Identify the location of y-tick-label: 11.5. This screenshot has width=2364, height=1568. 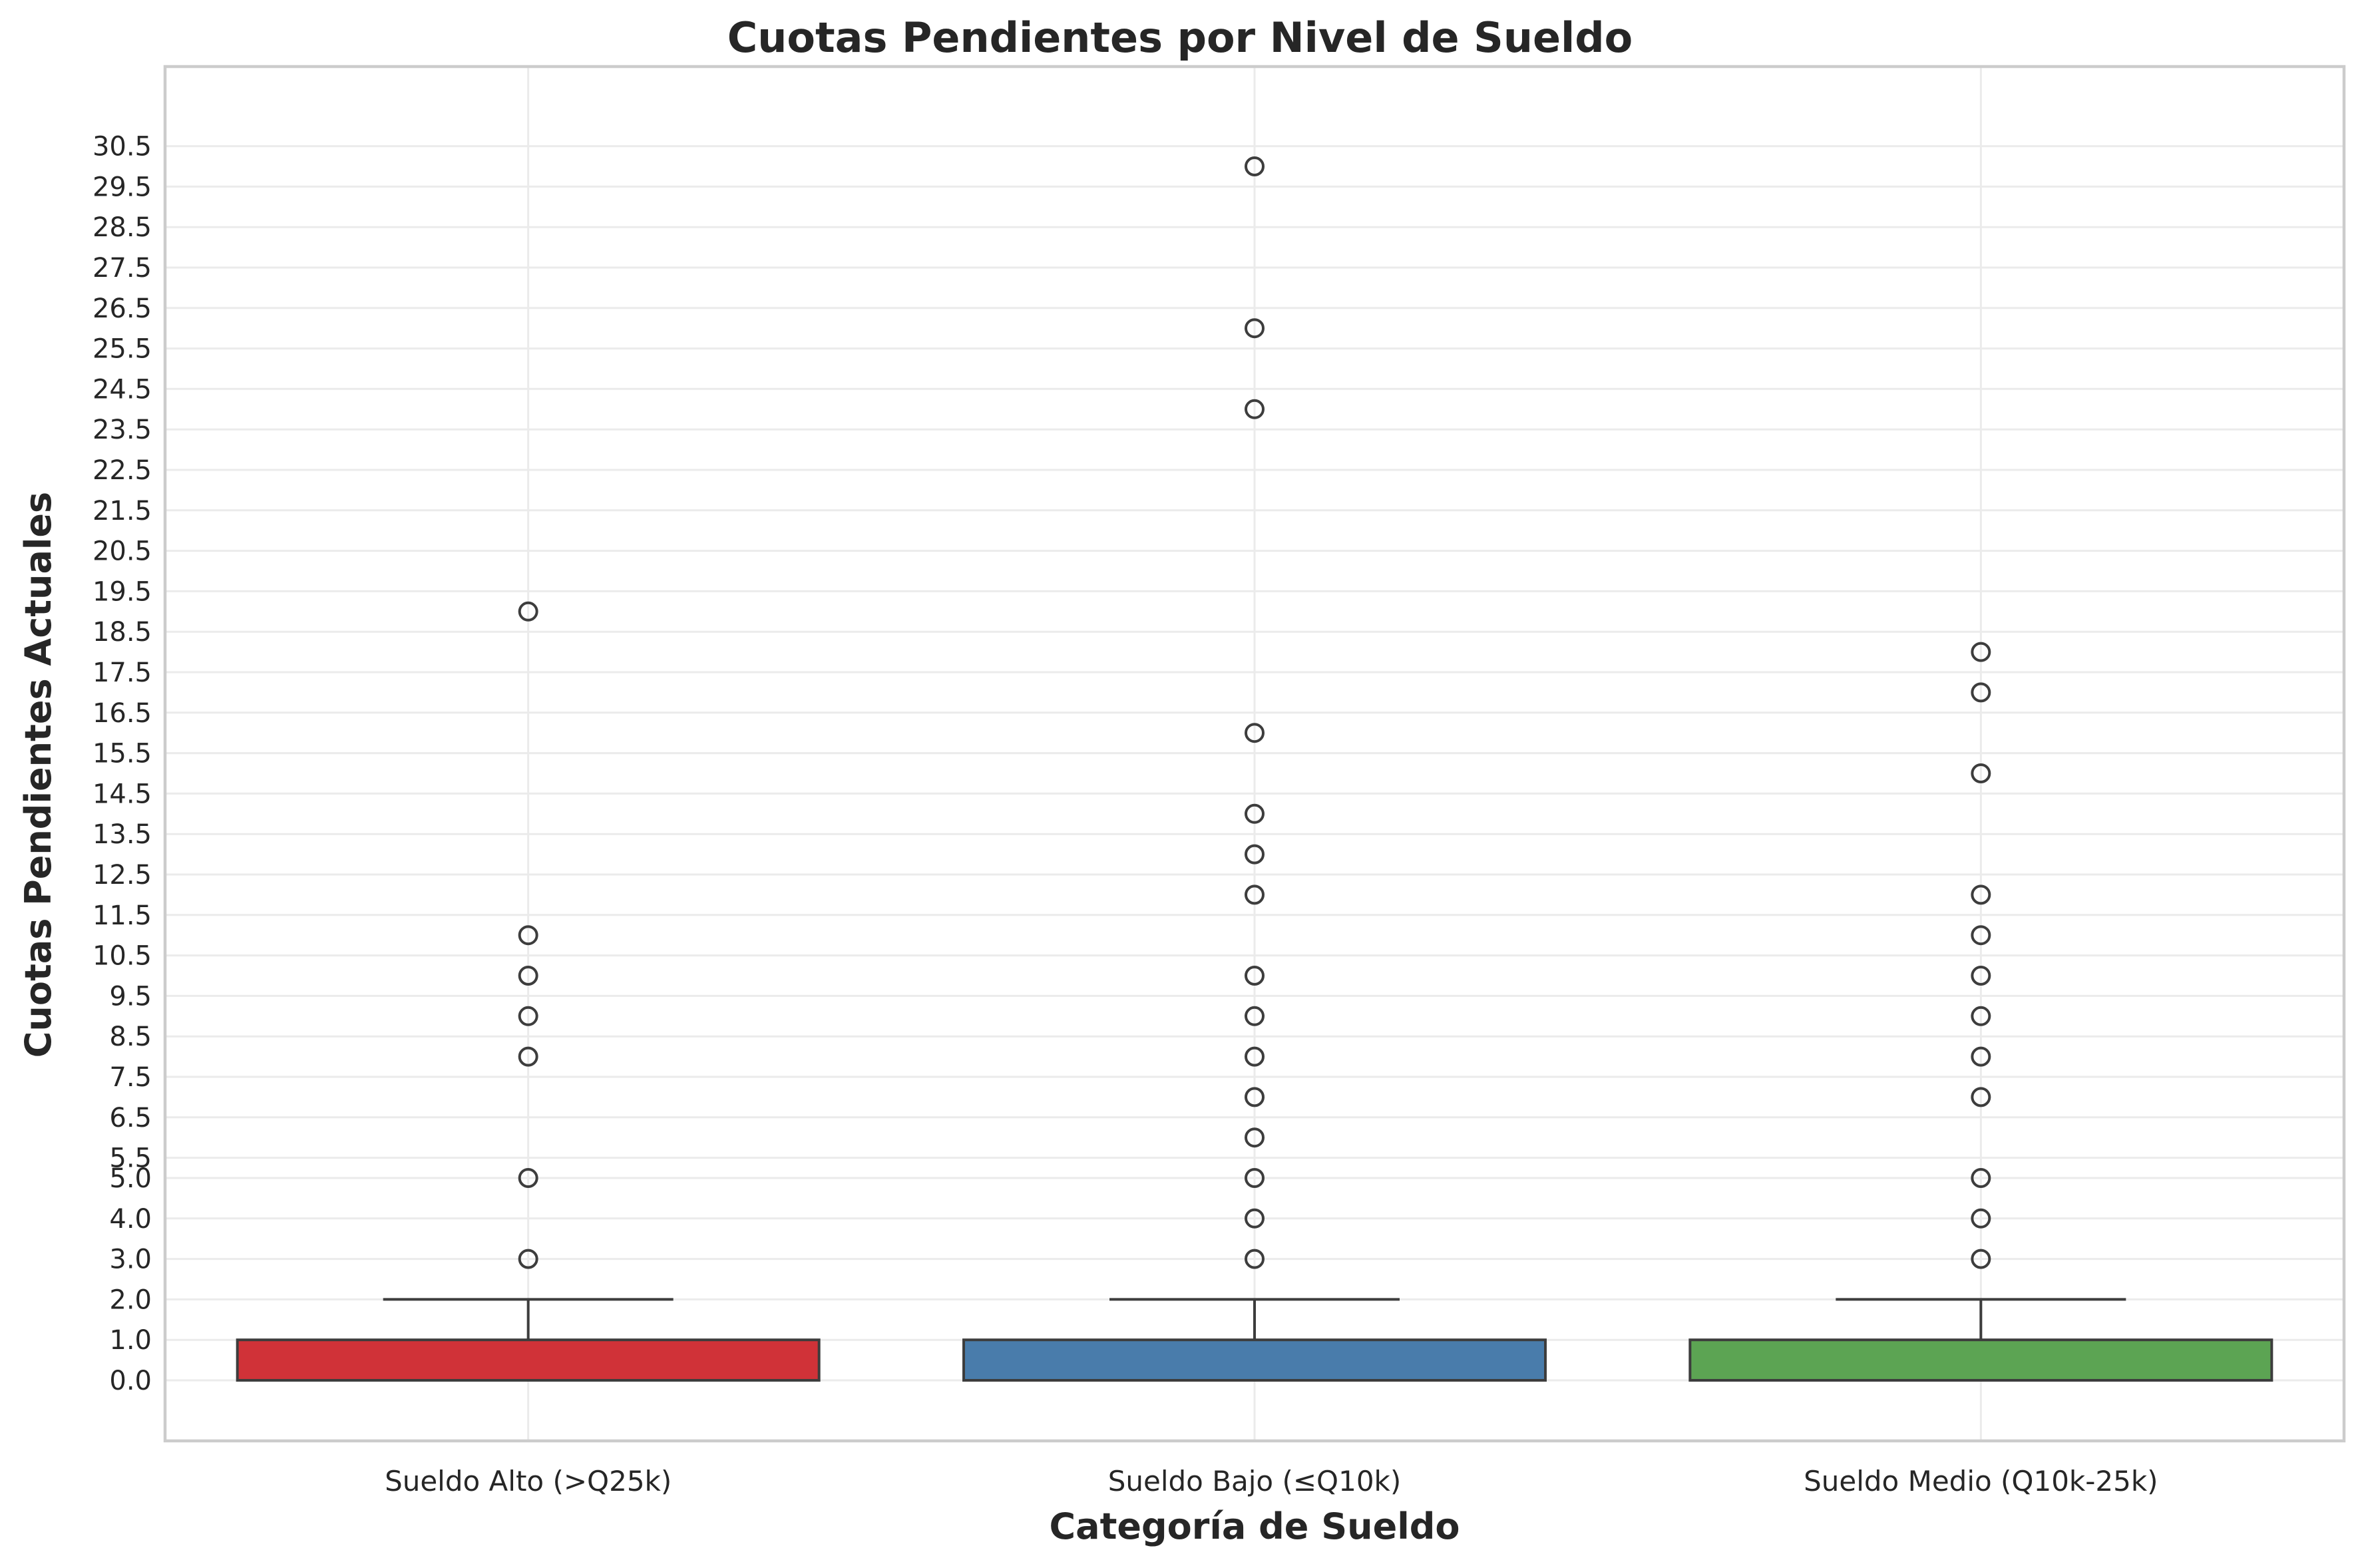
(123, 915).